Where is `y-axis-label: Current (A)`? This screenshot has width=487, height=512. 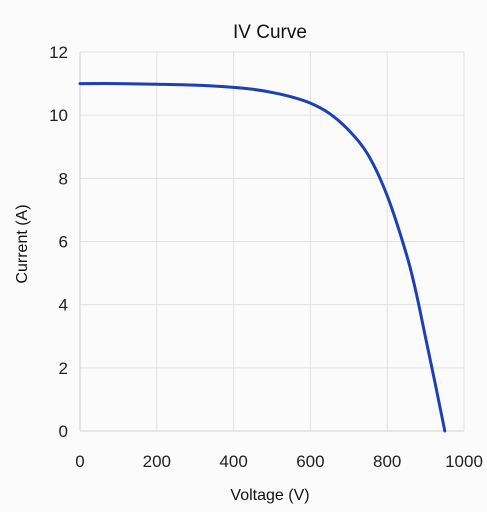 y-axis-label: Current (A) is located at coordinates (22, 243).